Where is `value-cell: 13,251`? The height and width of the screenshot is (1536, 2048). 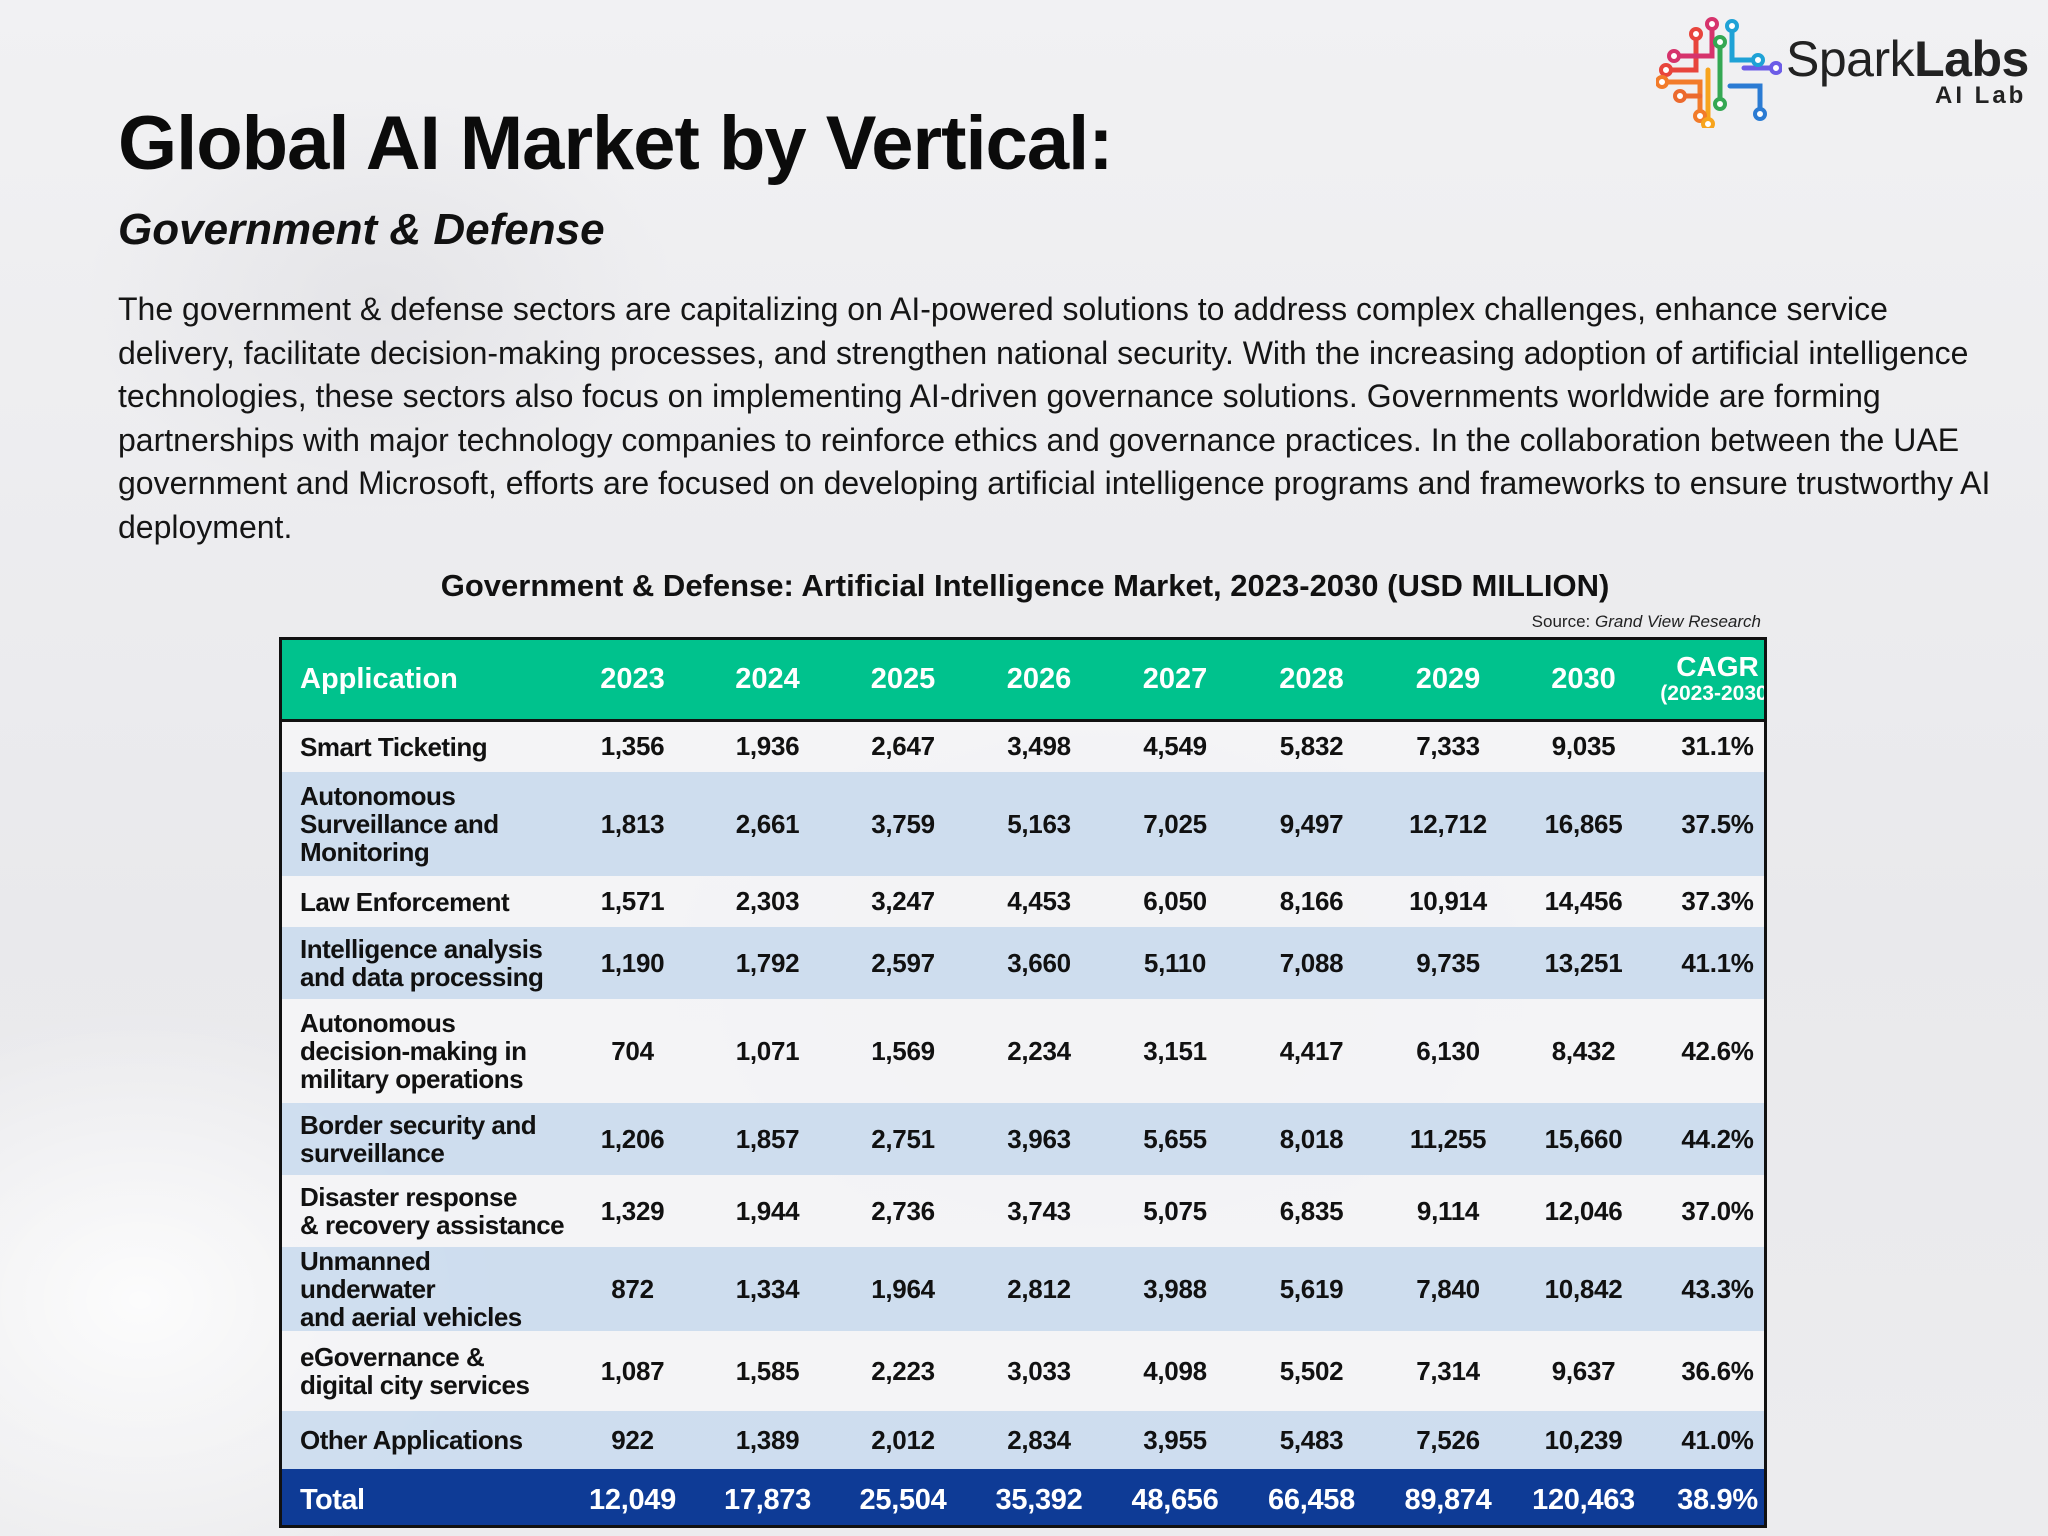
value-cell: 13,251 is located at coordinates (1583, 962).